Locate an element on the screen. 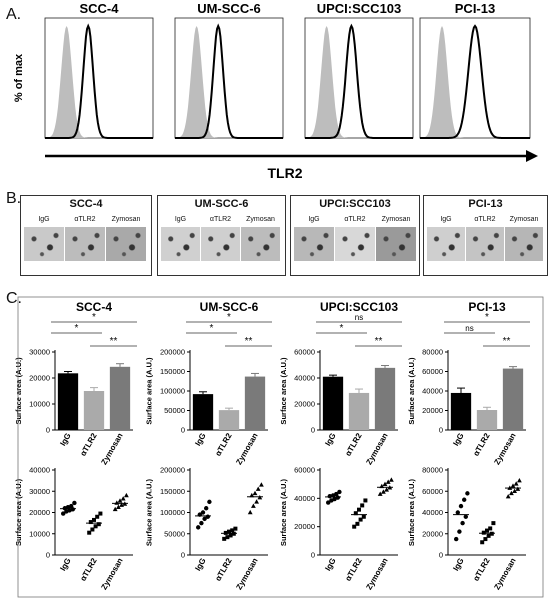  y-tick-label: 200000 is located at coordinates (172, 470).